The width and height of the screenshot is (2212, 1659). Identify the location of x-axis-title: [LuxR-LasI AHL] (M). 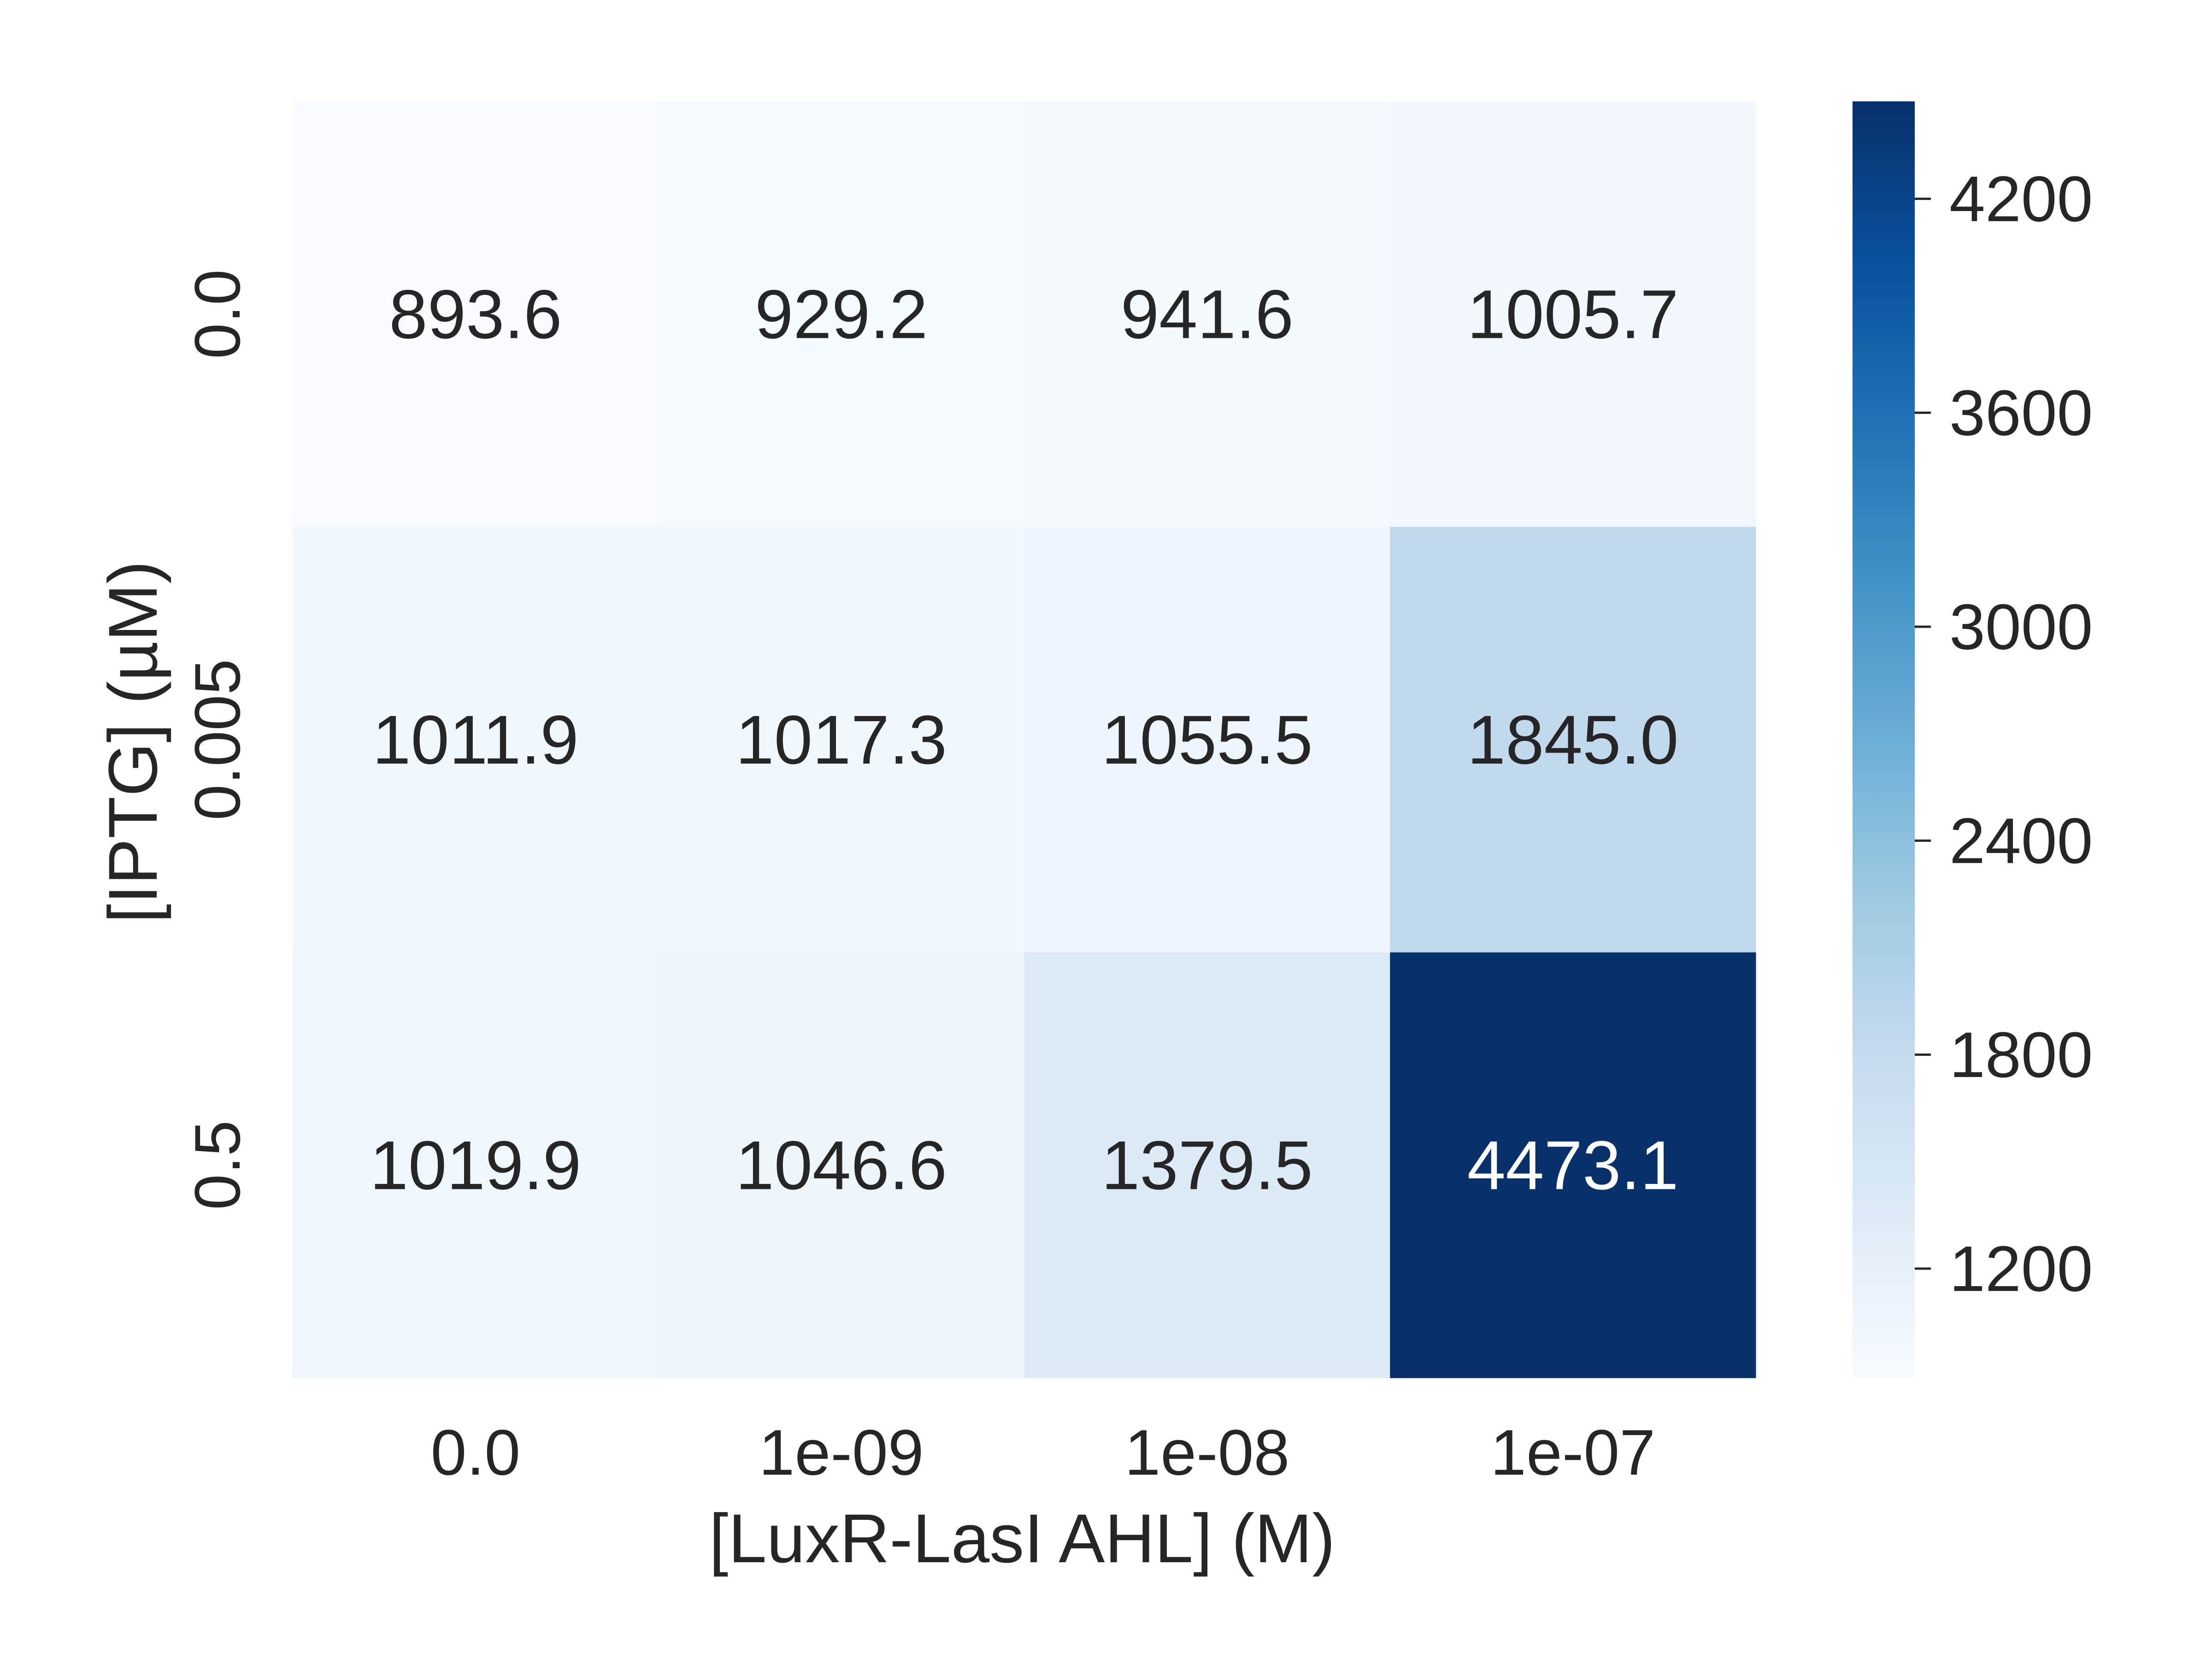
(1022, 1538).